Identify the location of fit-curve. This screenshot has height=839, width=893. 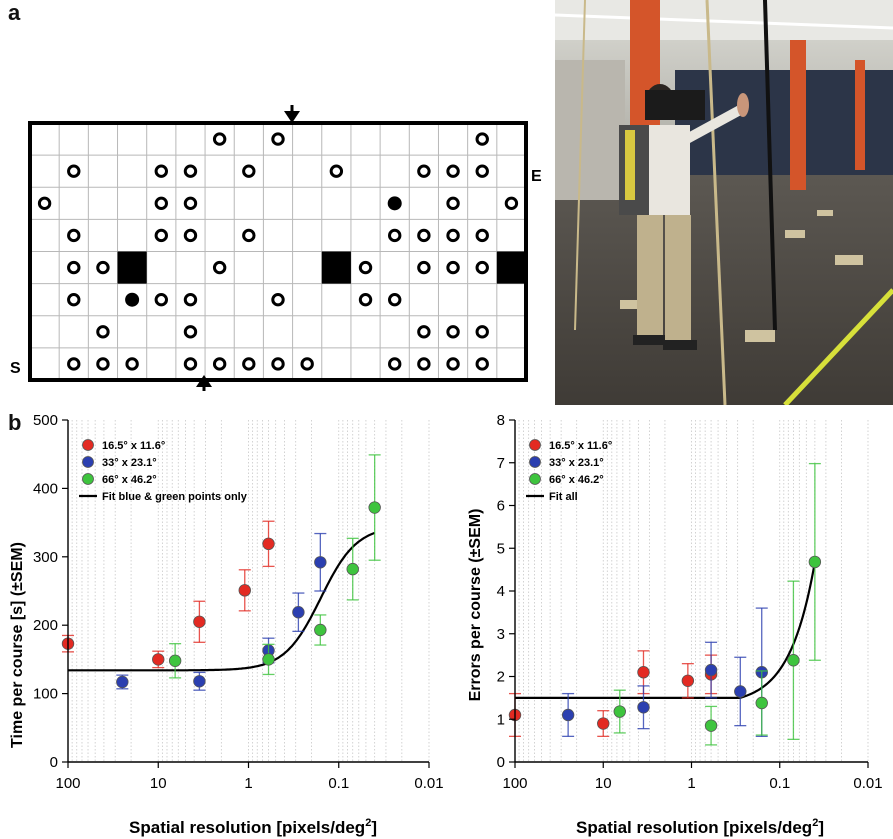
(665, 630).